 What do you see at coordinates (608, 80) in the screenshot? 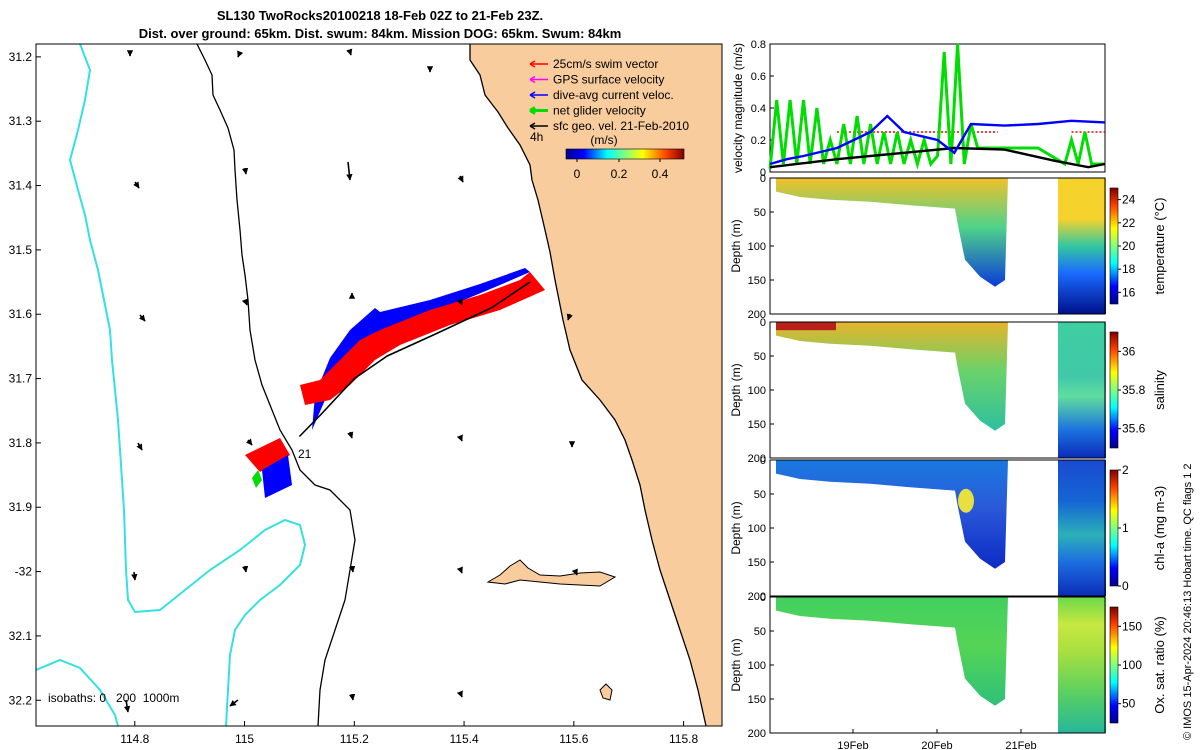
I see `legend-label: GPS surface velocity` at bounding box center [608, 80].